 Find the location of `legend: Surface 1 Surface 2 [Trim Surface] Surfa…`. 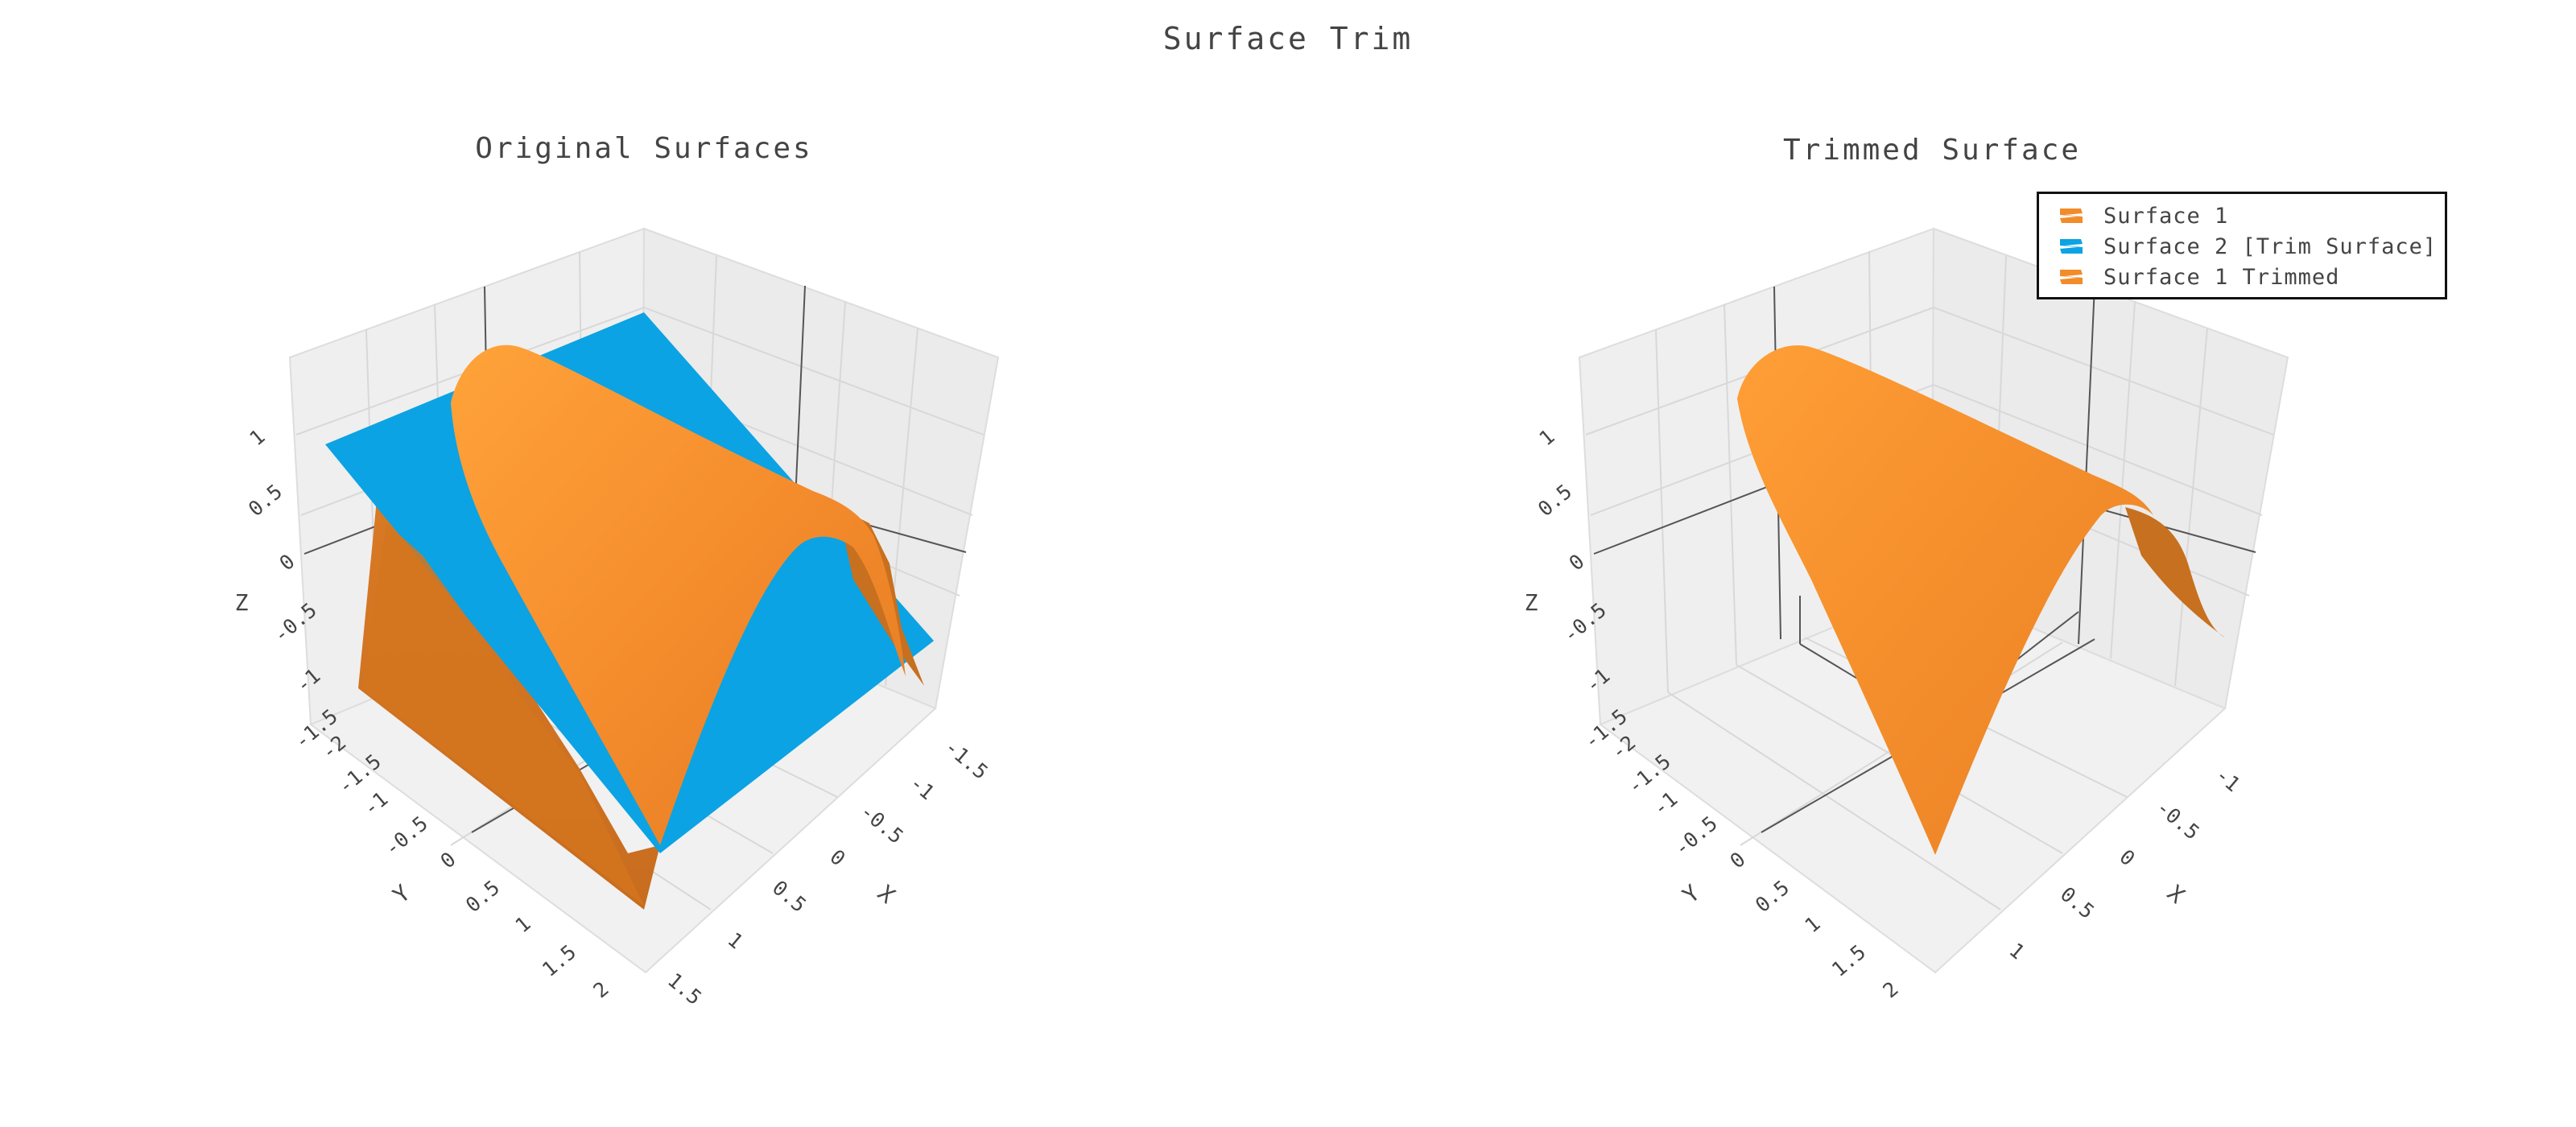

legend: Surface 1 Surface 2 [Trim Surface] Surfa… is located at coordinates (2242, 245).